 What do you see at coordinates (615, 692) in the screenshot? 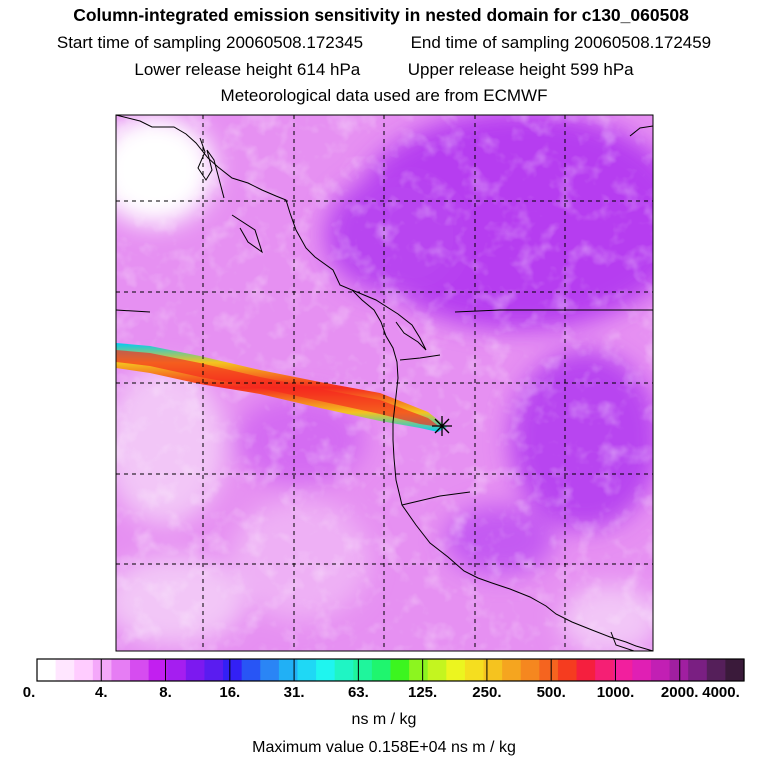
I see `colorbar-tick-label: 1000.` at bounding box center [615, 692].